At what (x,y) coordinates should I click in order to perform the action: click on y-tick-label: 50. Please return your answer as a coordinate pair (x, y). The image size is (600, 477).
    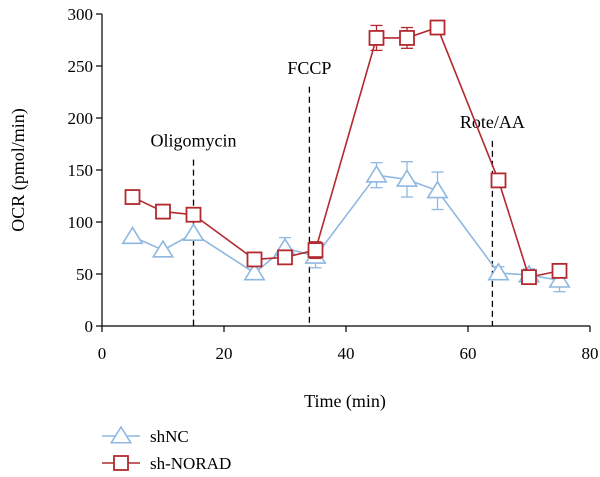
    Looking at the image, I should click on (84, 274).